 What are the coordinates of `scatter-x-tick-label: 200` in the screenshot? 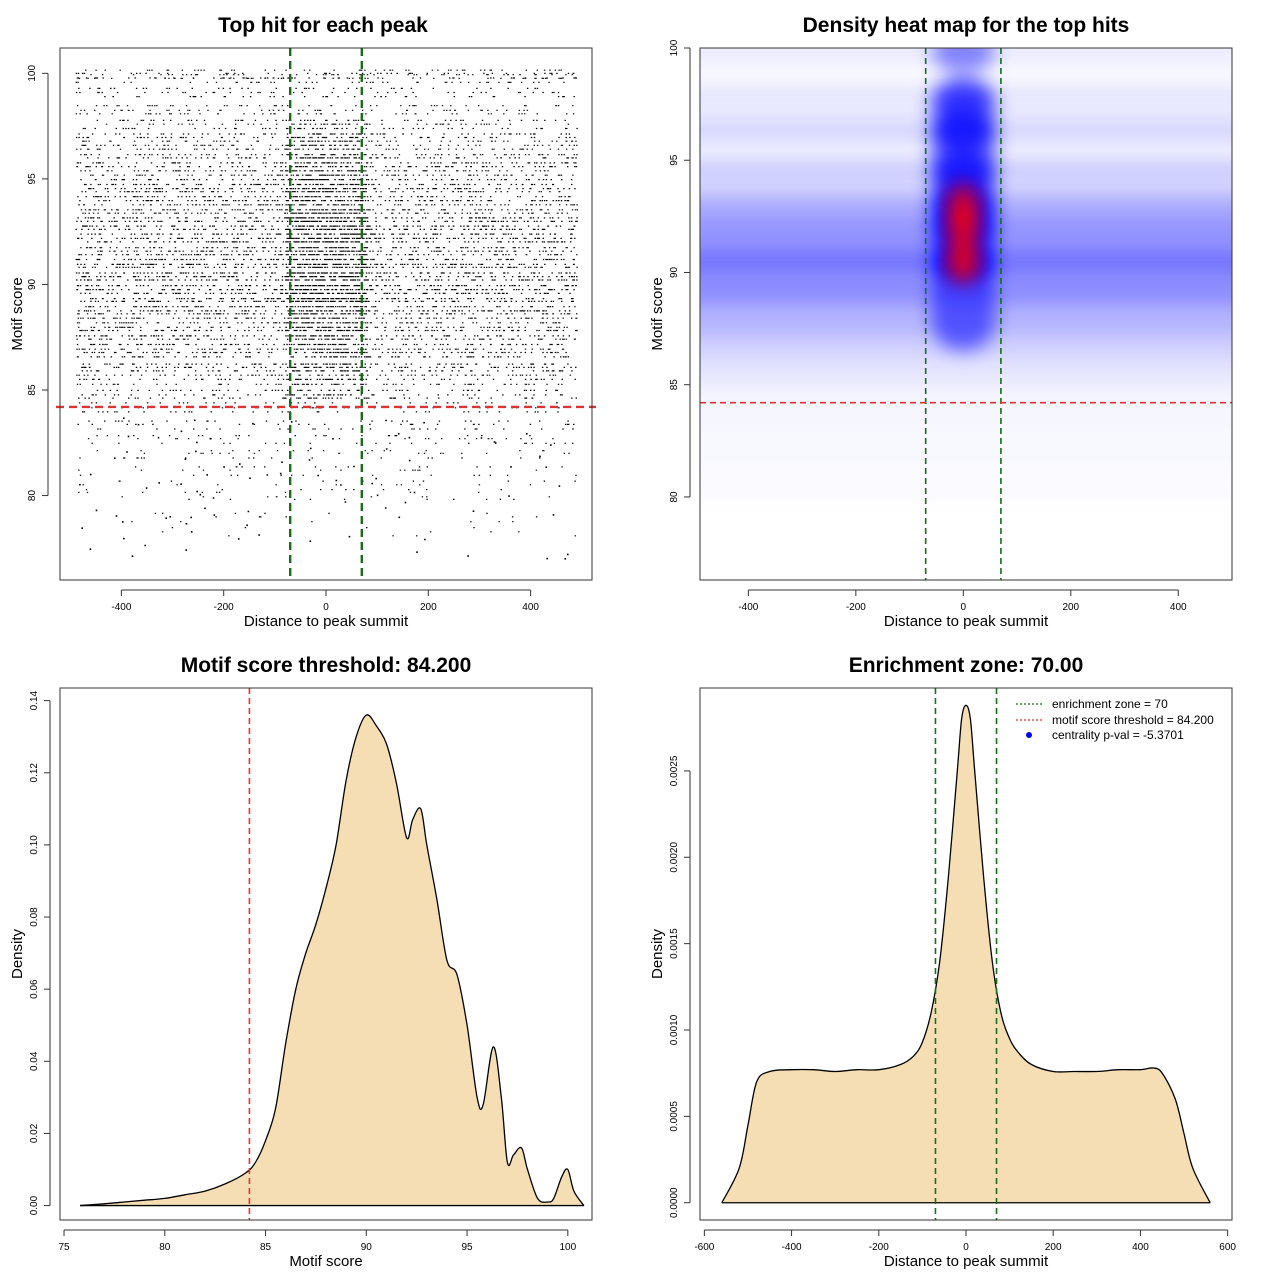 It's located at (428, 607).